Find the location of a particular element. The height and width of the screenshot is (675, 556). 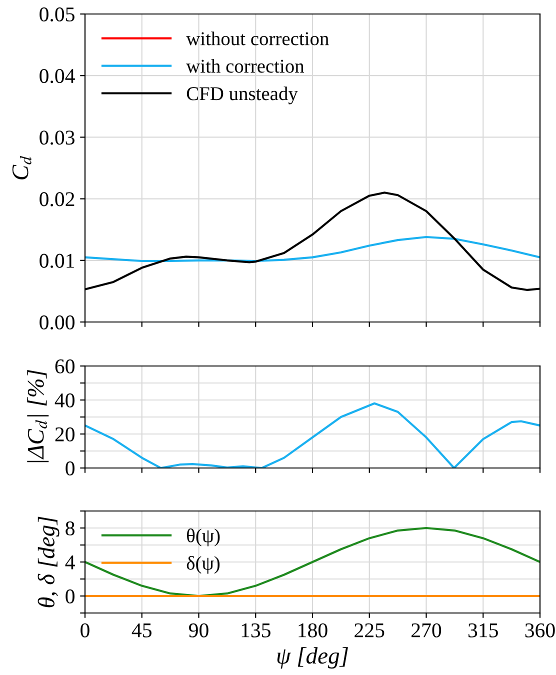

y-axis-title: C$_{d}$ is located at coordinates (22, 168).